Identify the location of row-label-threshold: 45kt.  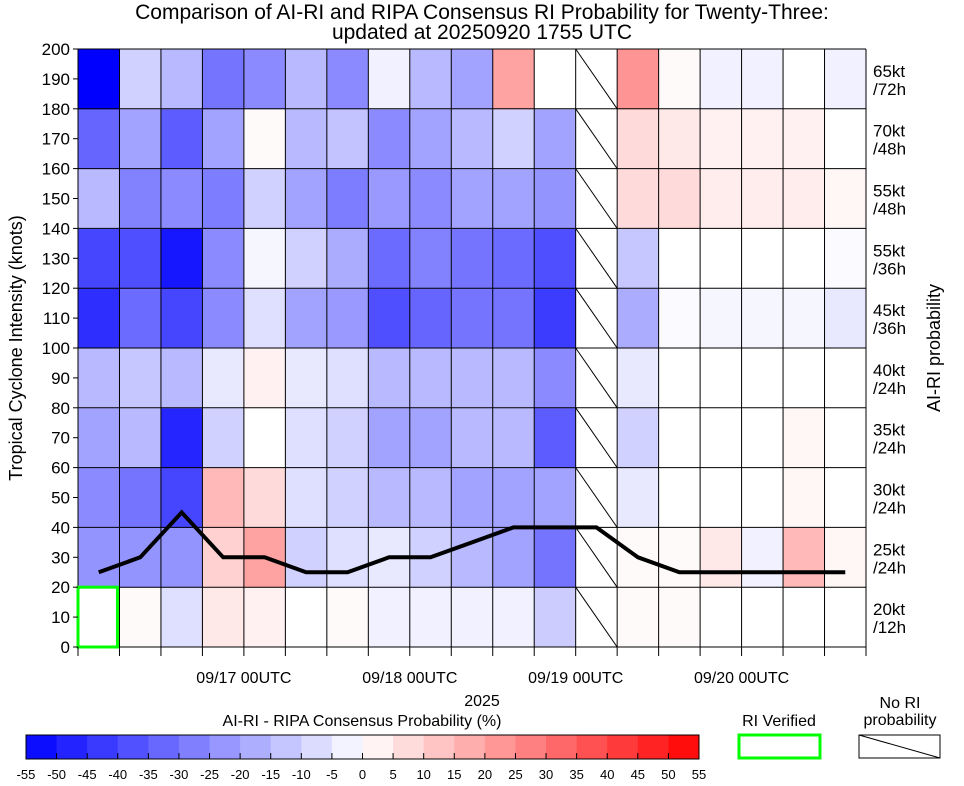
(889, 310).